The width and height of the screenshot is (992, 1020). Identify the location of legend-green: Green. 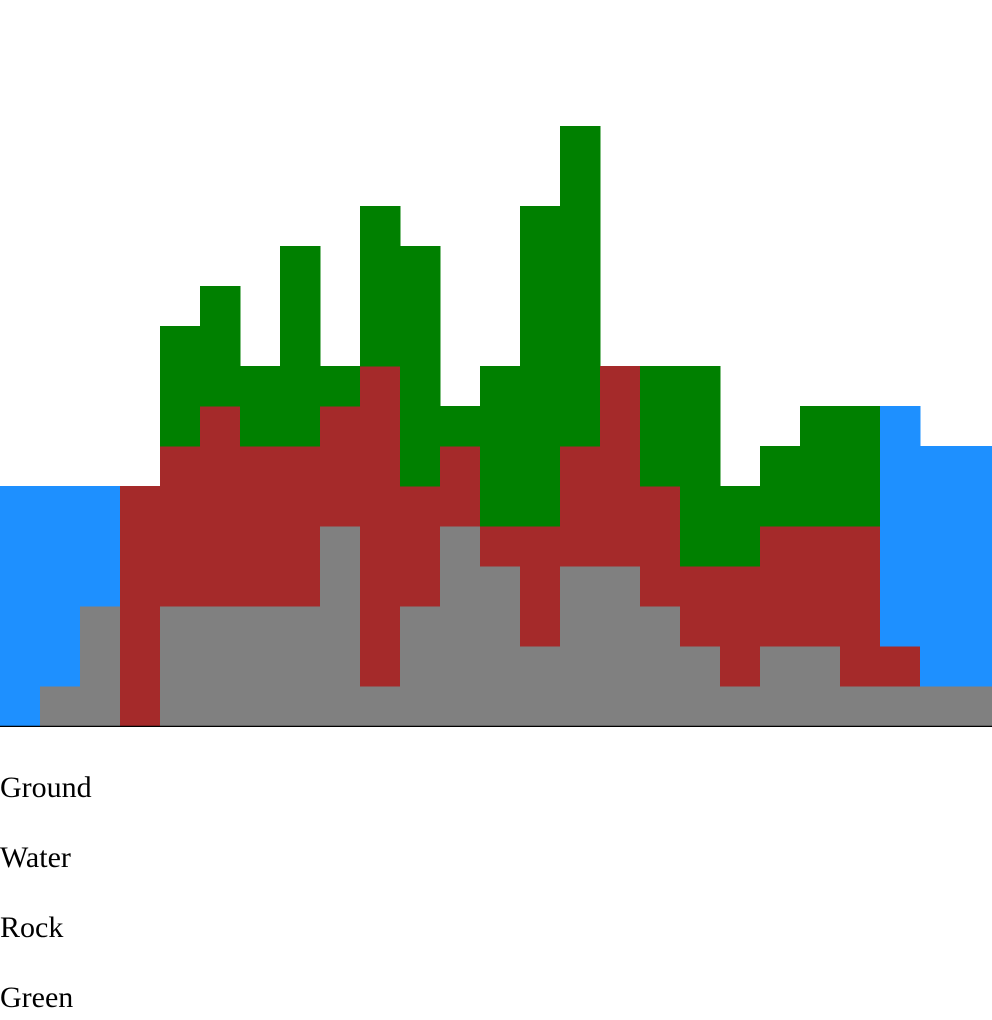
(37, 997).